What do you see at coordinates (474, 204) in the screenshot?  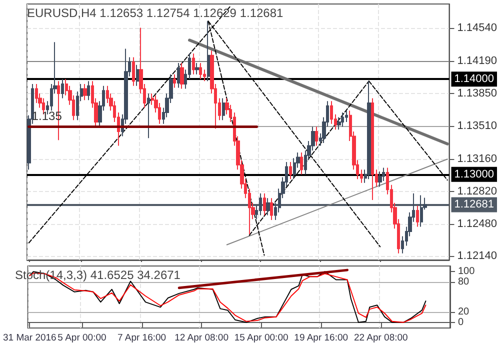 I see `ref-line-label: 1.12681` at bounding box center [474, 204].